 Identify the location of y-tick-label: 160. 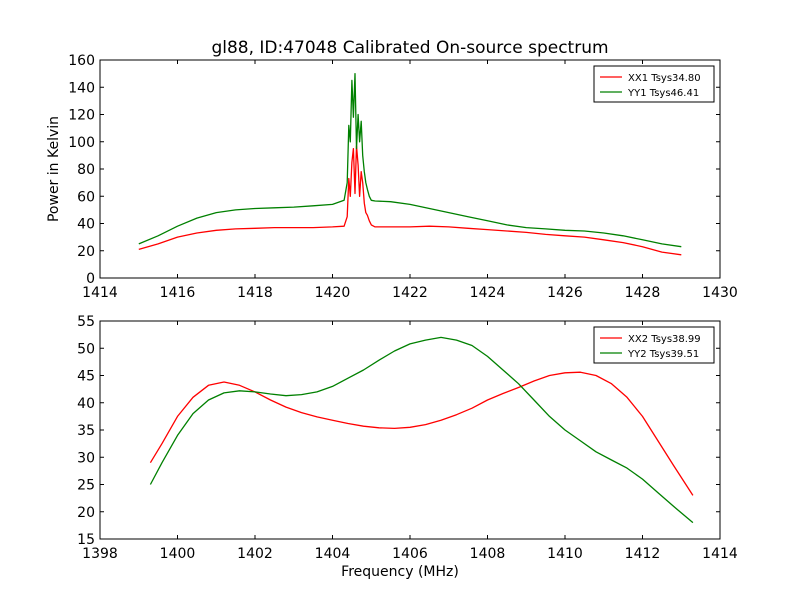
(81, 61).